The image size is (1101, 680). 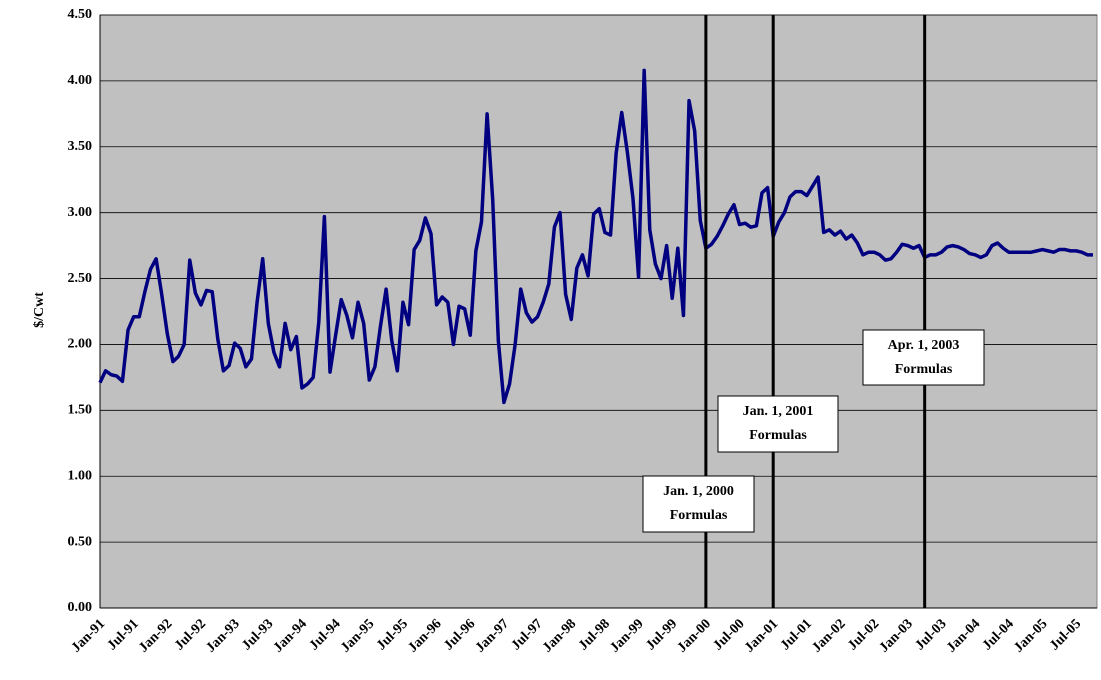 What do you see at coordinates (729, 634) in the screenshot?
I see `x-tick-label: Jul-00` at bounding box center [729, 634].